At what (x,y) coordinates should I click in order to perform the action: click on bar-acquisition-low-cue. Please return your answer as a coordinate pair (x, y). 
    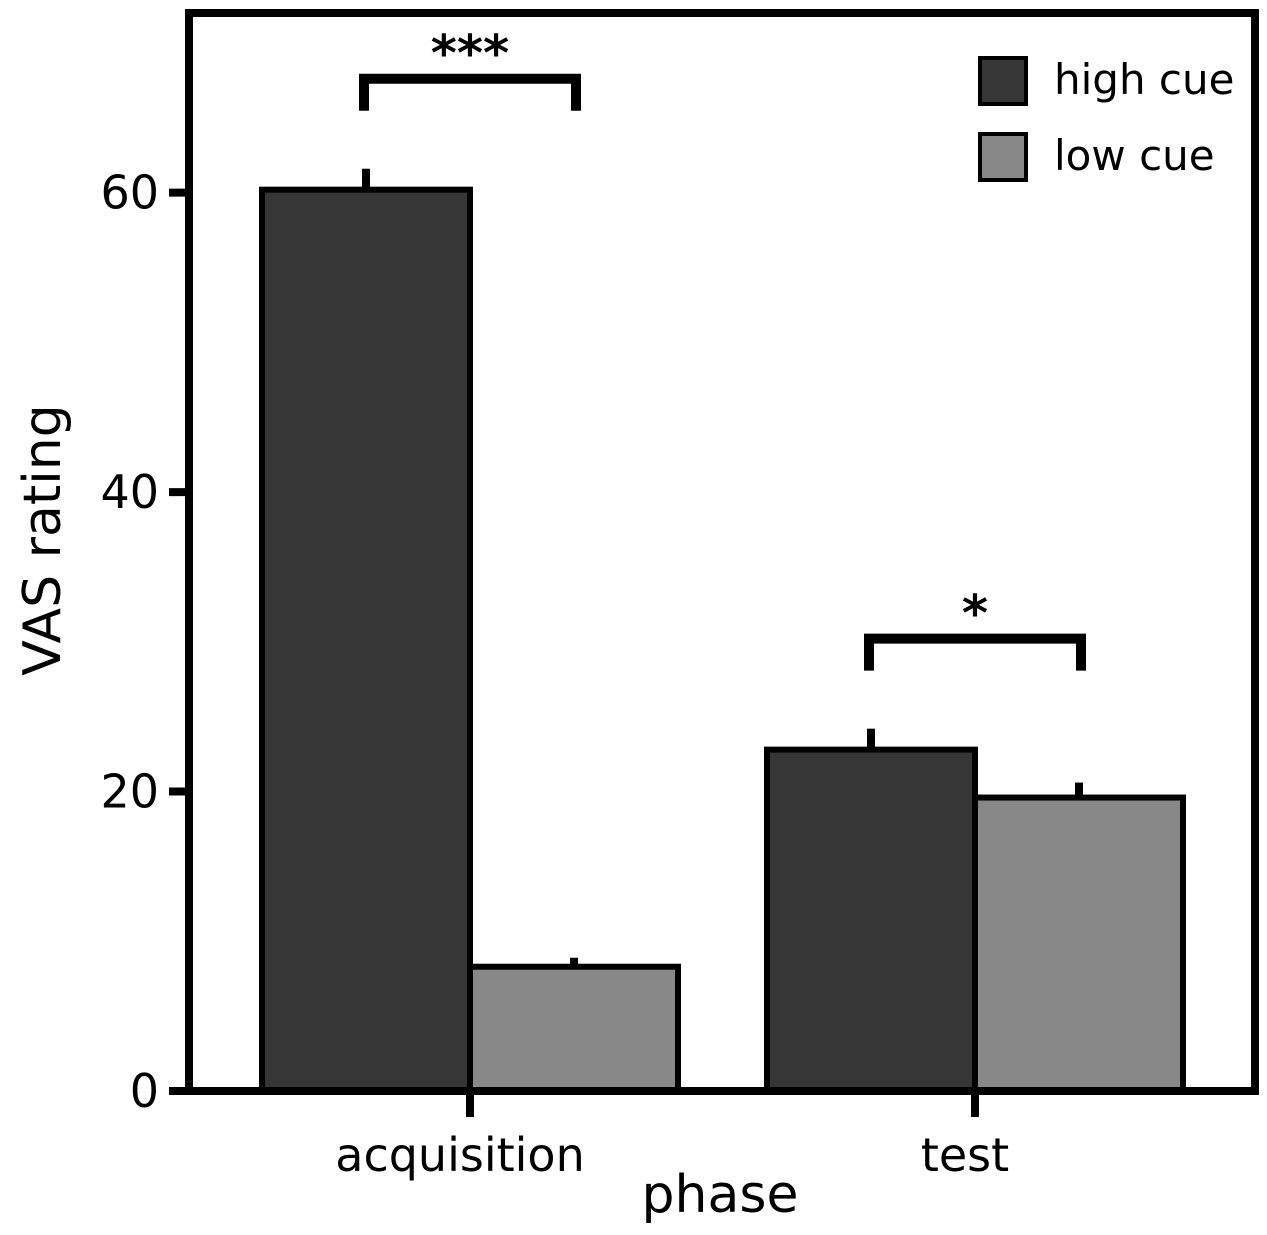
    Looking at the image, I should click on (574, 1028).